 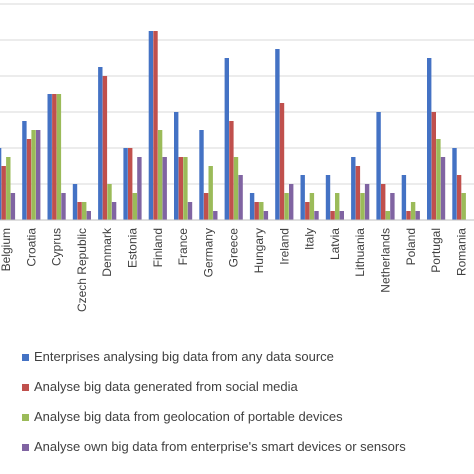 What do you see at coordinates (360, 252) in the screenshot?
I see `x-tick-lithuania: Lithuania` at bounding box center [360, 252].